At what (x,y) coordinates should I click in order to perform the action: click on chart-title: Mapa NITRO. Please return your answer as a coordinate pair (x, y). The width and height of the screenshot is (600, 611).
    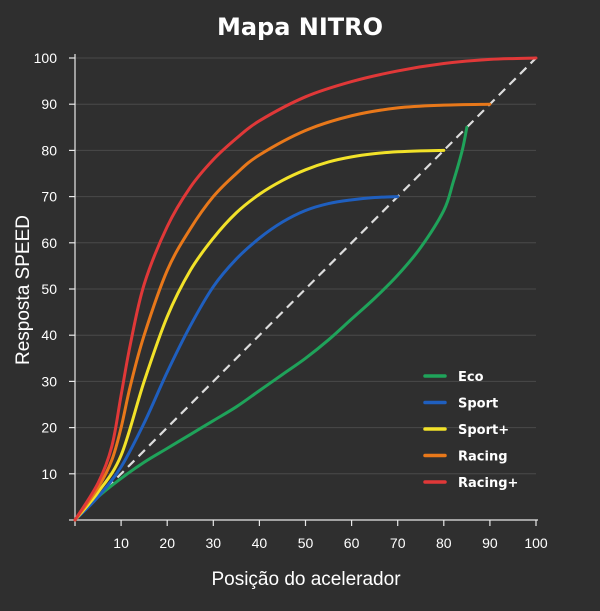
    Looking at the image, I should click on (300, 27).